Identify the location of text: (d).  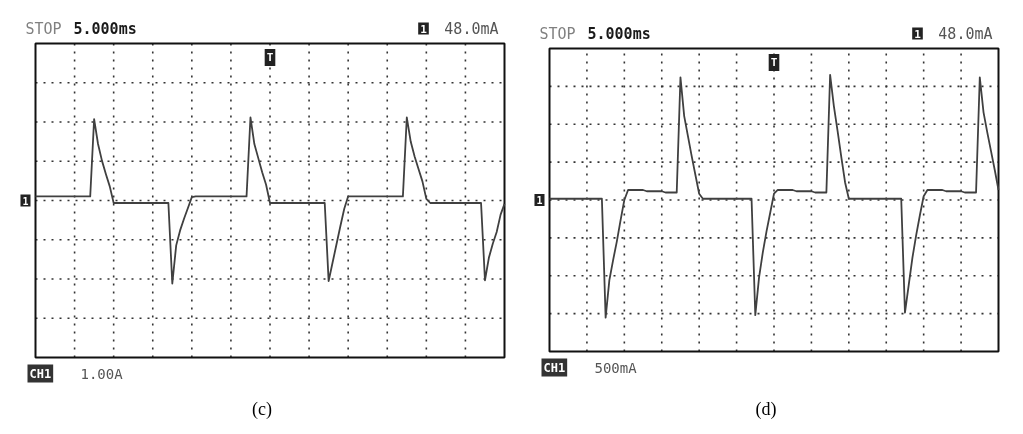
(766, 409).